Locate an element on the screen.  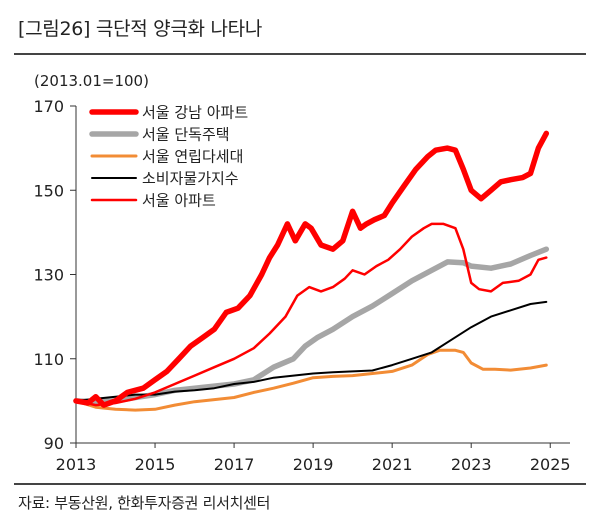
legend-label-0: 서울 강남 아파트 is located at coordinates (195, 113).